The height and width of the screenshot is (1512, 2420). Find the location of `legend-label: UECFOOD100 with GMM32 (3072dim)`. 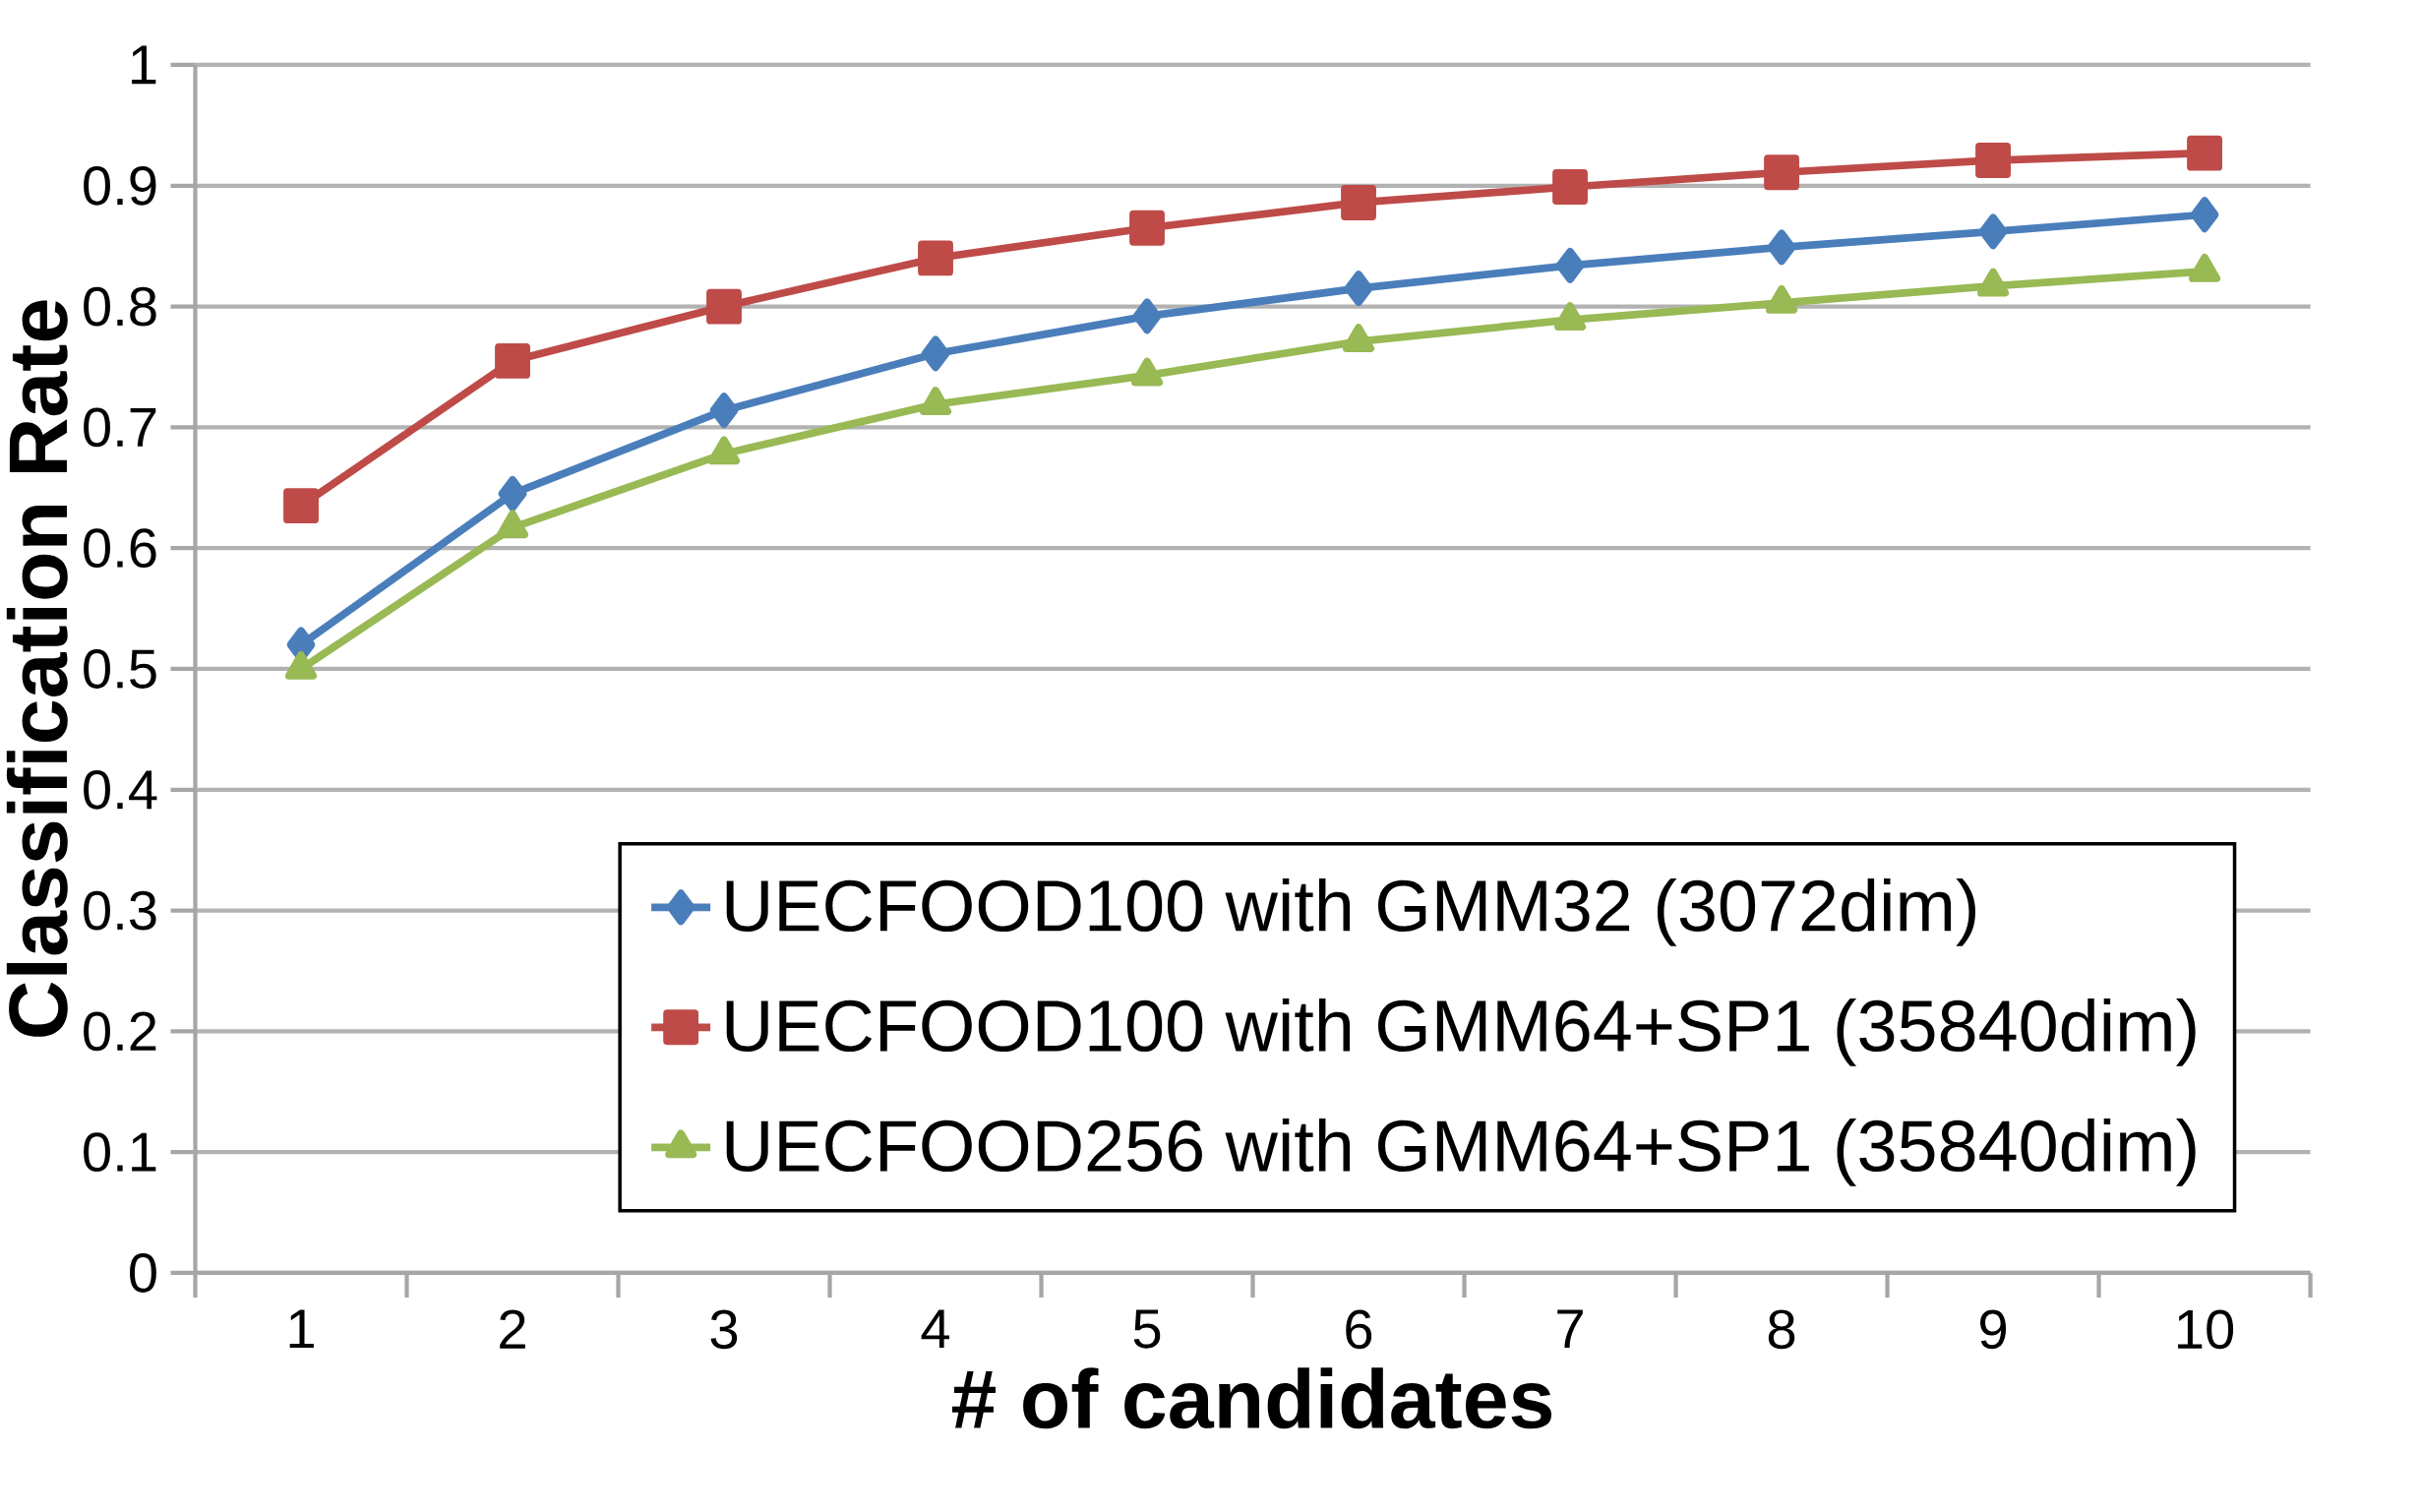

legend-label: UECFOOD100 with GMM32 (3072dim) is located at coordinates (1350, 912).